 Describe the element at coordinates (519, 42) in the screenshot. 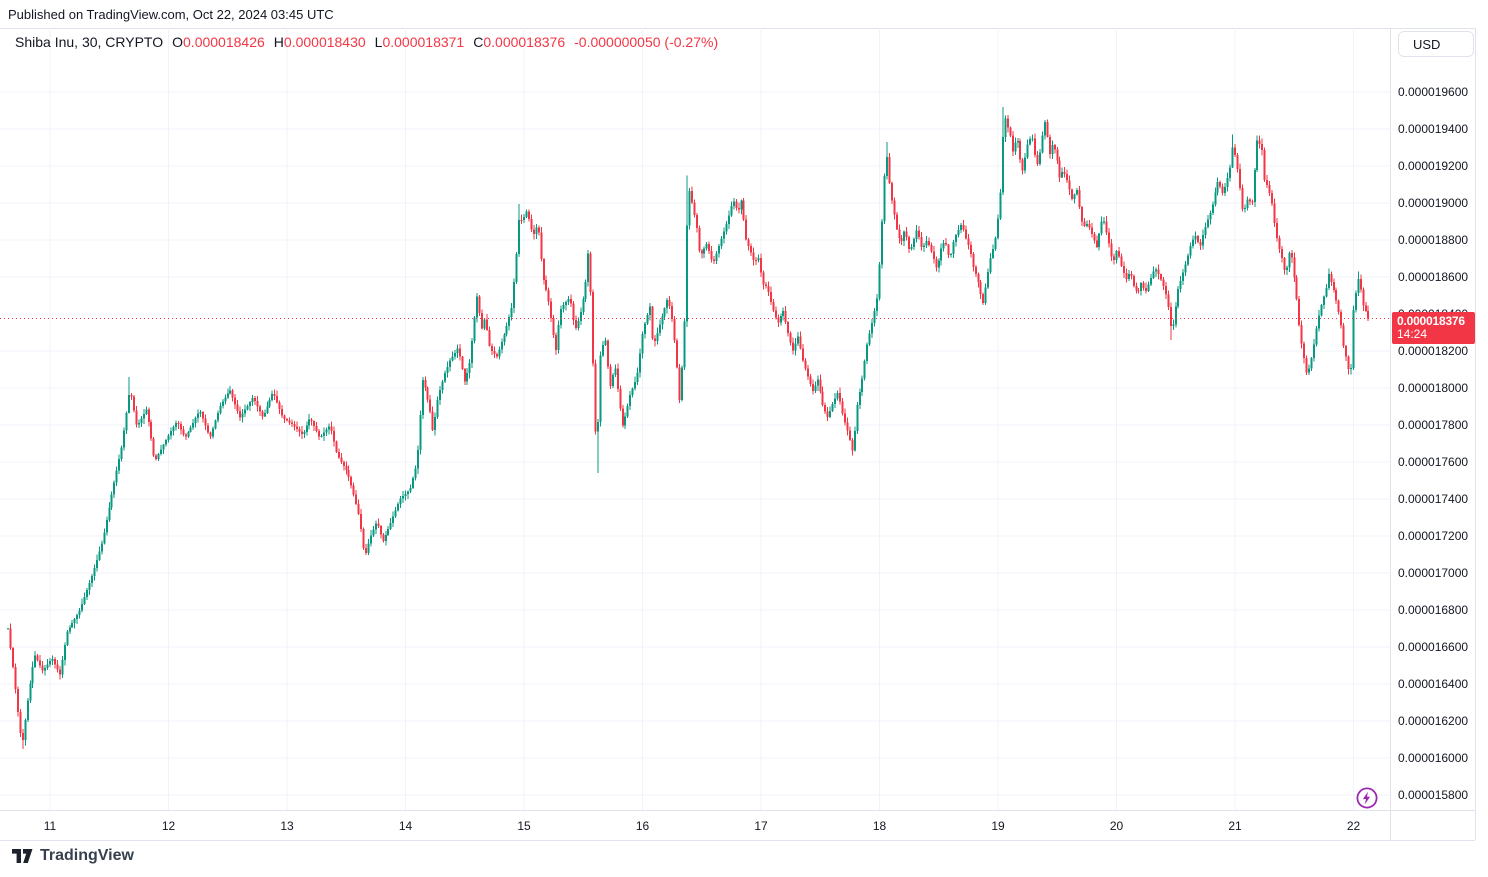

I see `legend-close: C 0.000018376` at that location.